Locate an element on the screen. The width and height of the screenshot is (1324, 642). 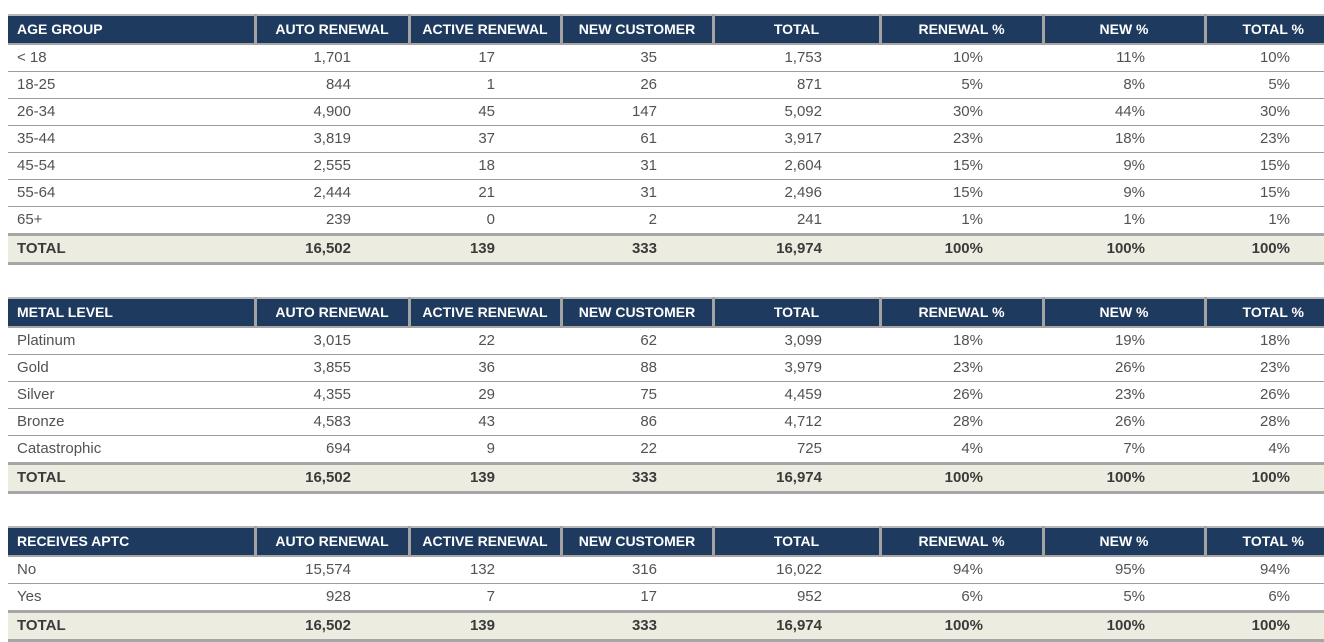
cell: 3,015 is located at coordinates (332, 341).